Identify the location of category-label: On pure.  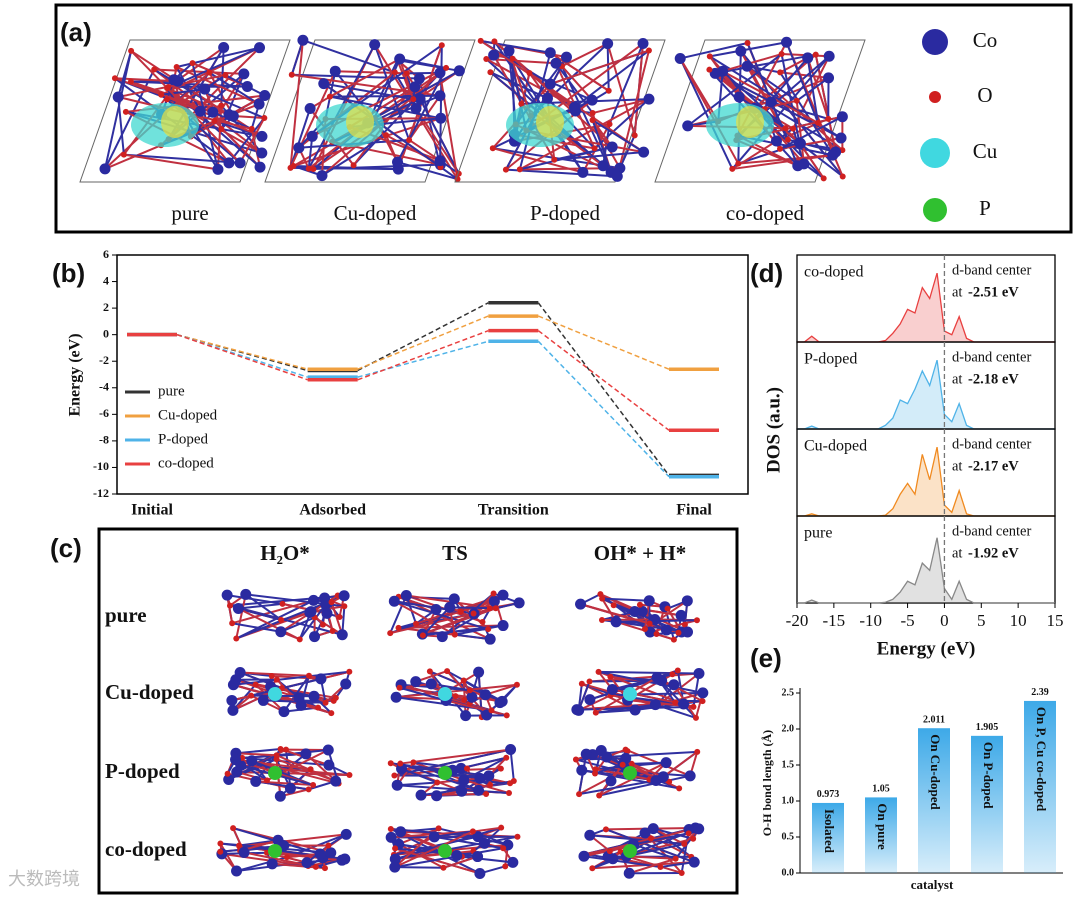
(882, 826).